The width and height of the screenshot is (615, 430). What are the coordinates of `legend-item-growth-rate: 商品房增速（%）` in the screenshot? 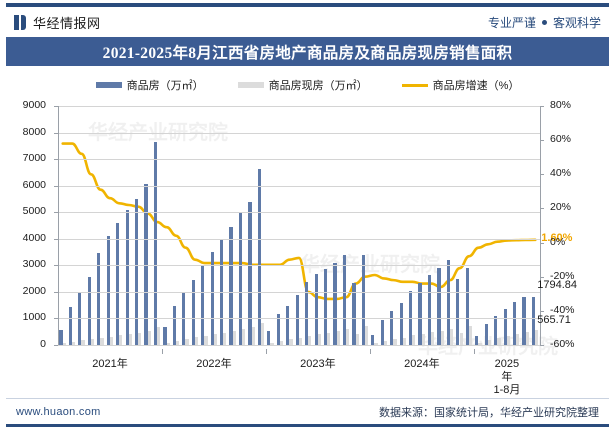 It's located at (460, 85).